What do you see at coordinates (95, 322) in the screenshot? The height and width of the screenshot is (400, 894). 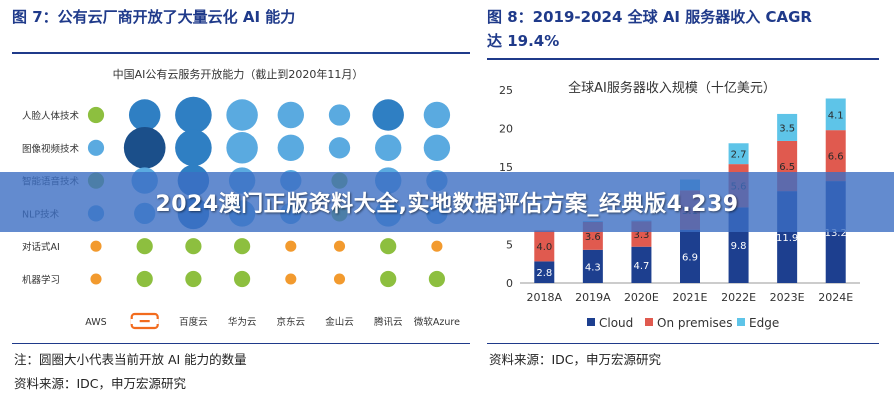 I see `column-label: AWS` at bounding box center [95, 322].